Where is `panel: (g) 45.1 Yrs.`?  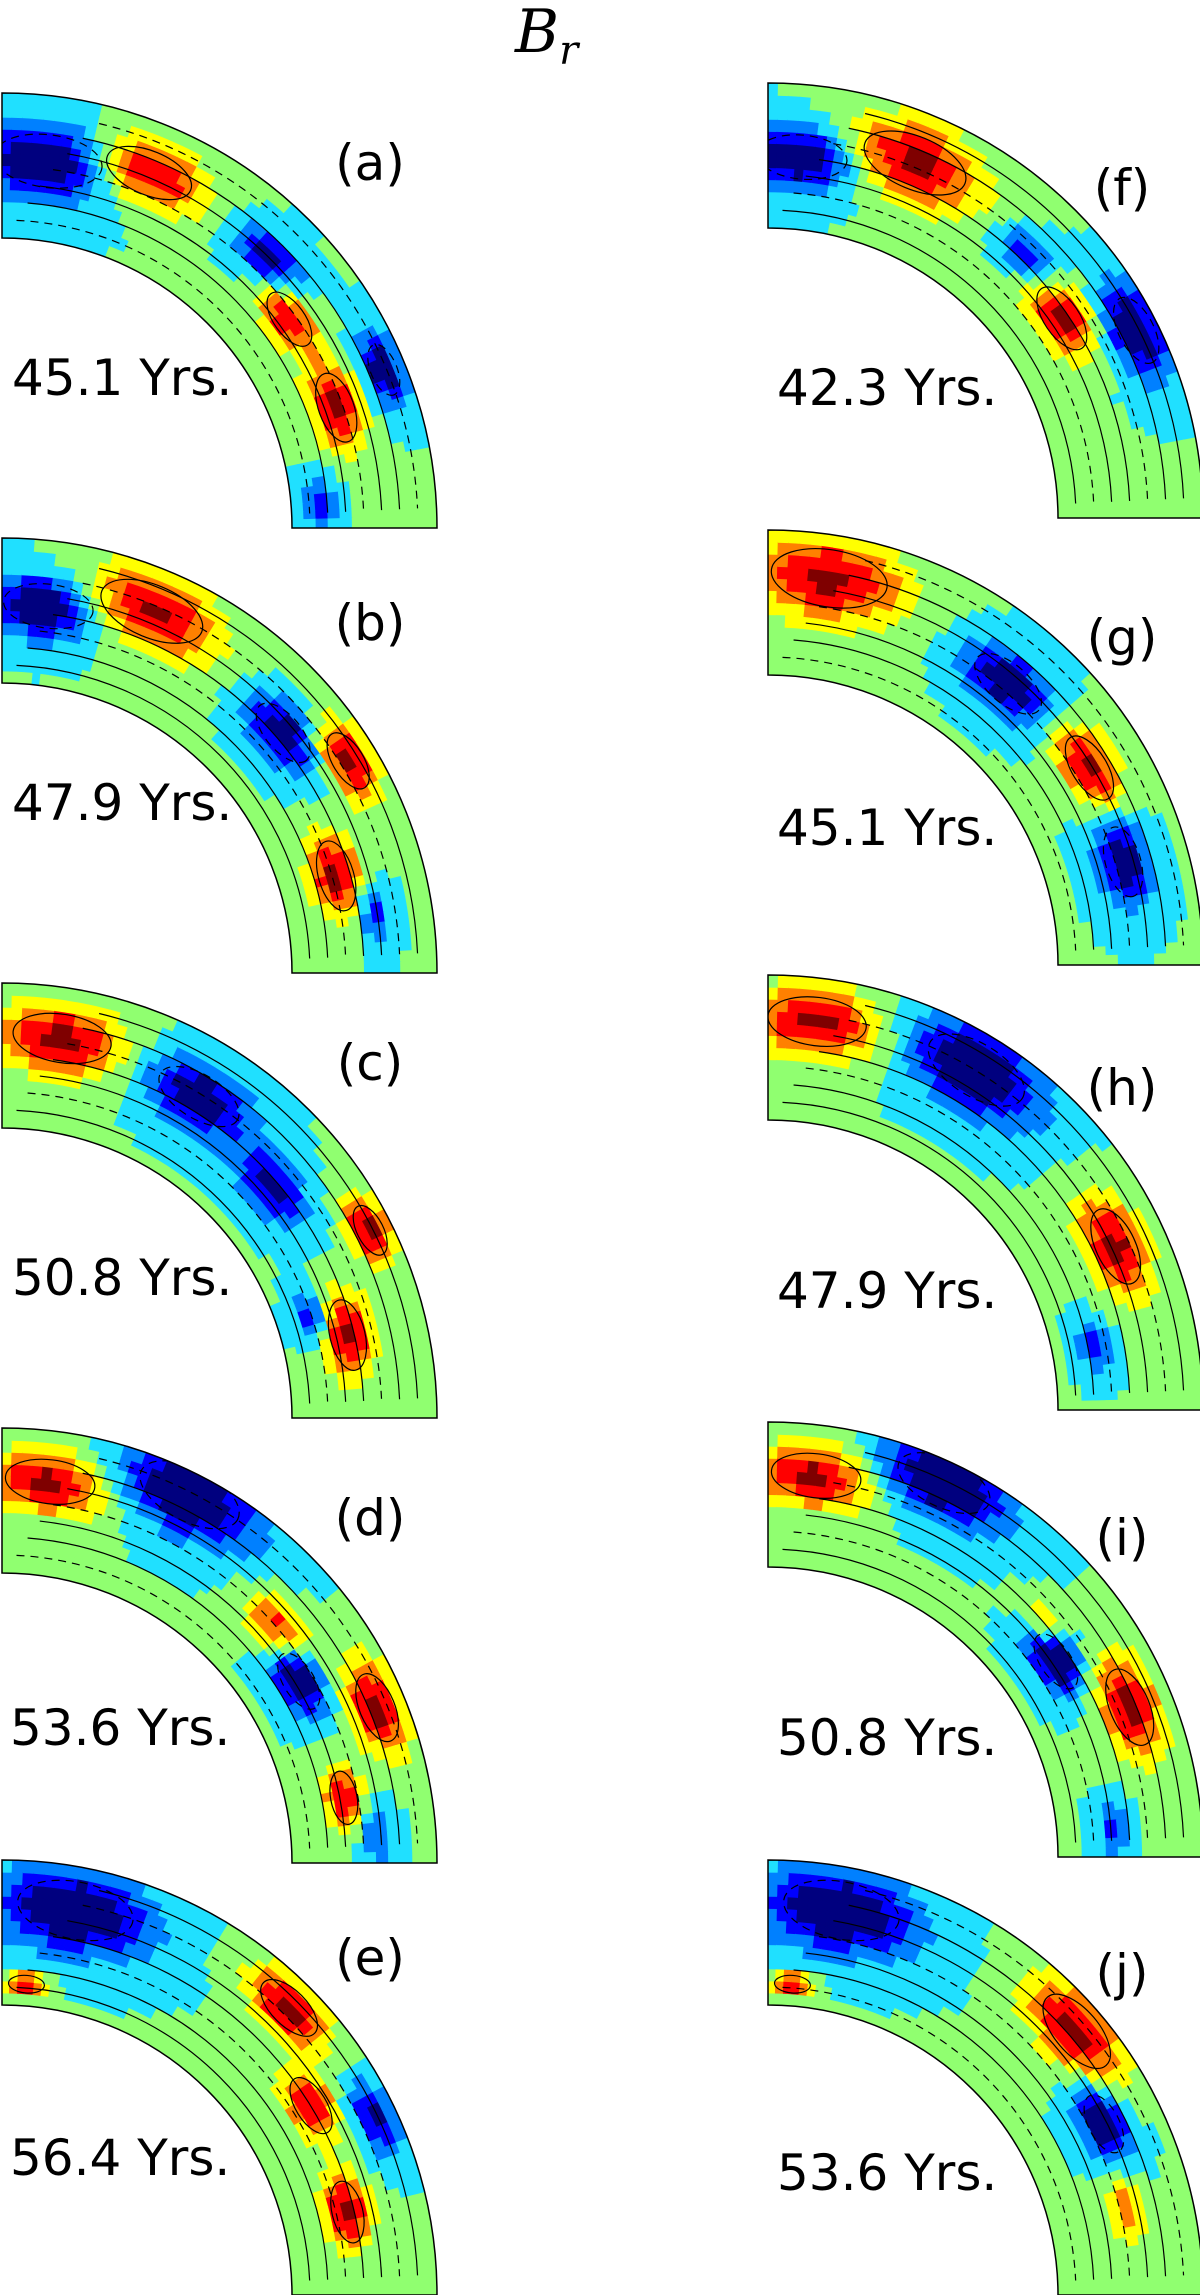 panel: (g) 45.1 Yrs. is located at coordinates (983, 747).